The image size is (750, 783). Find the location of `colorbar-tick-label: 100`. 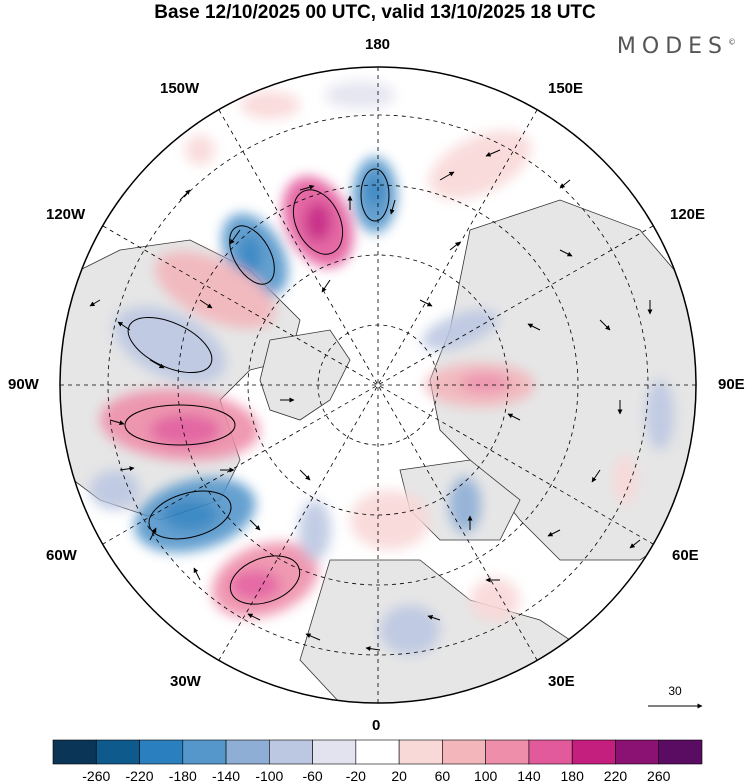

colorbar-tick-label: 100 is located at coordinates (486, 775).